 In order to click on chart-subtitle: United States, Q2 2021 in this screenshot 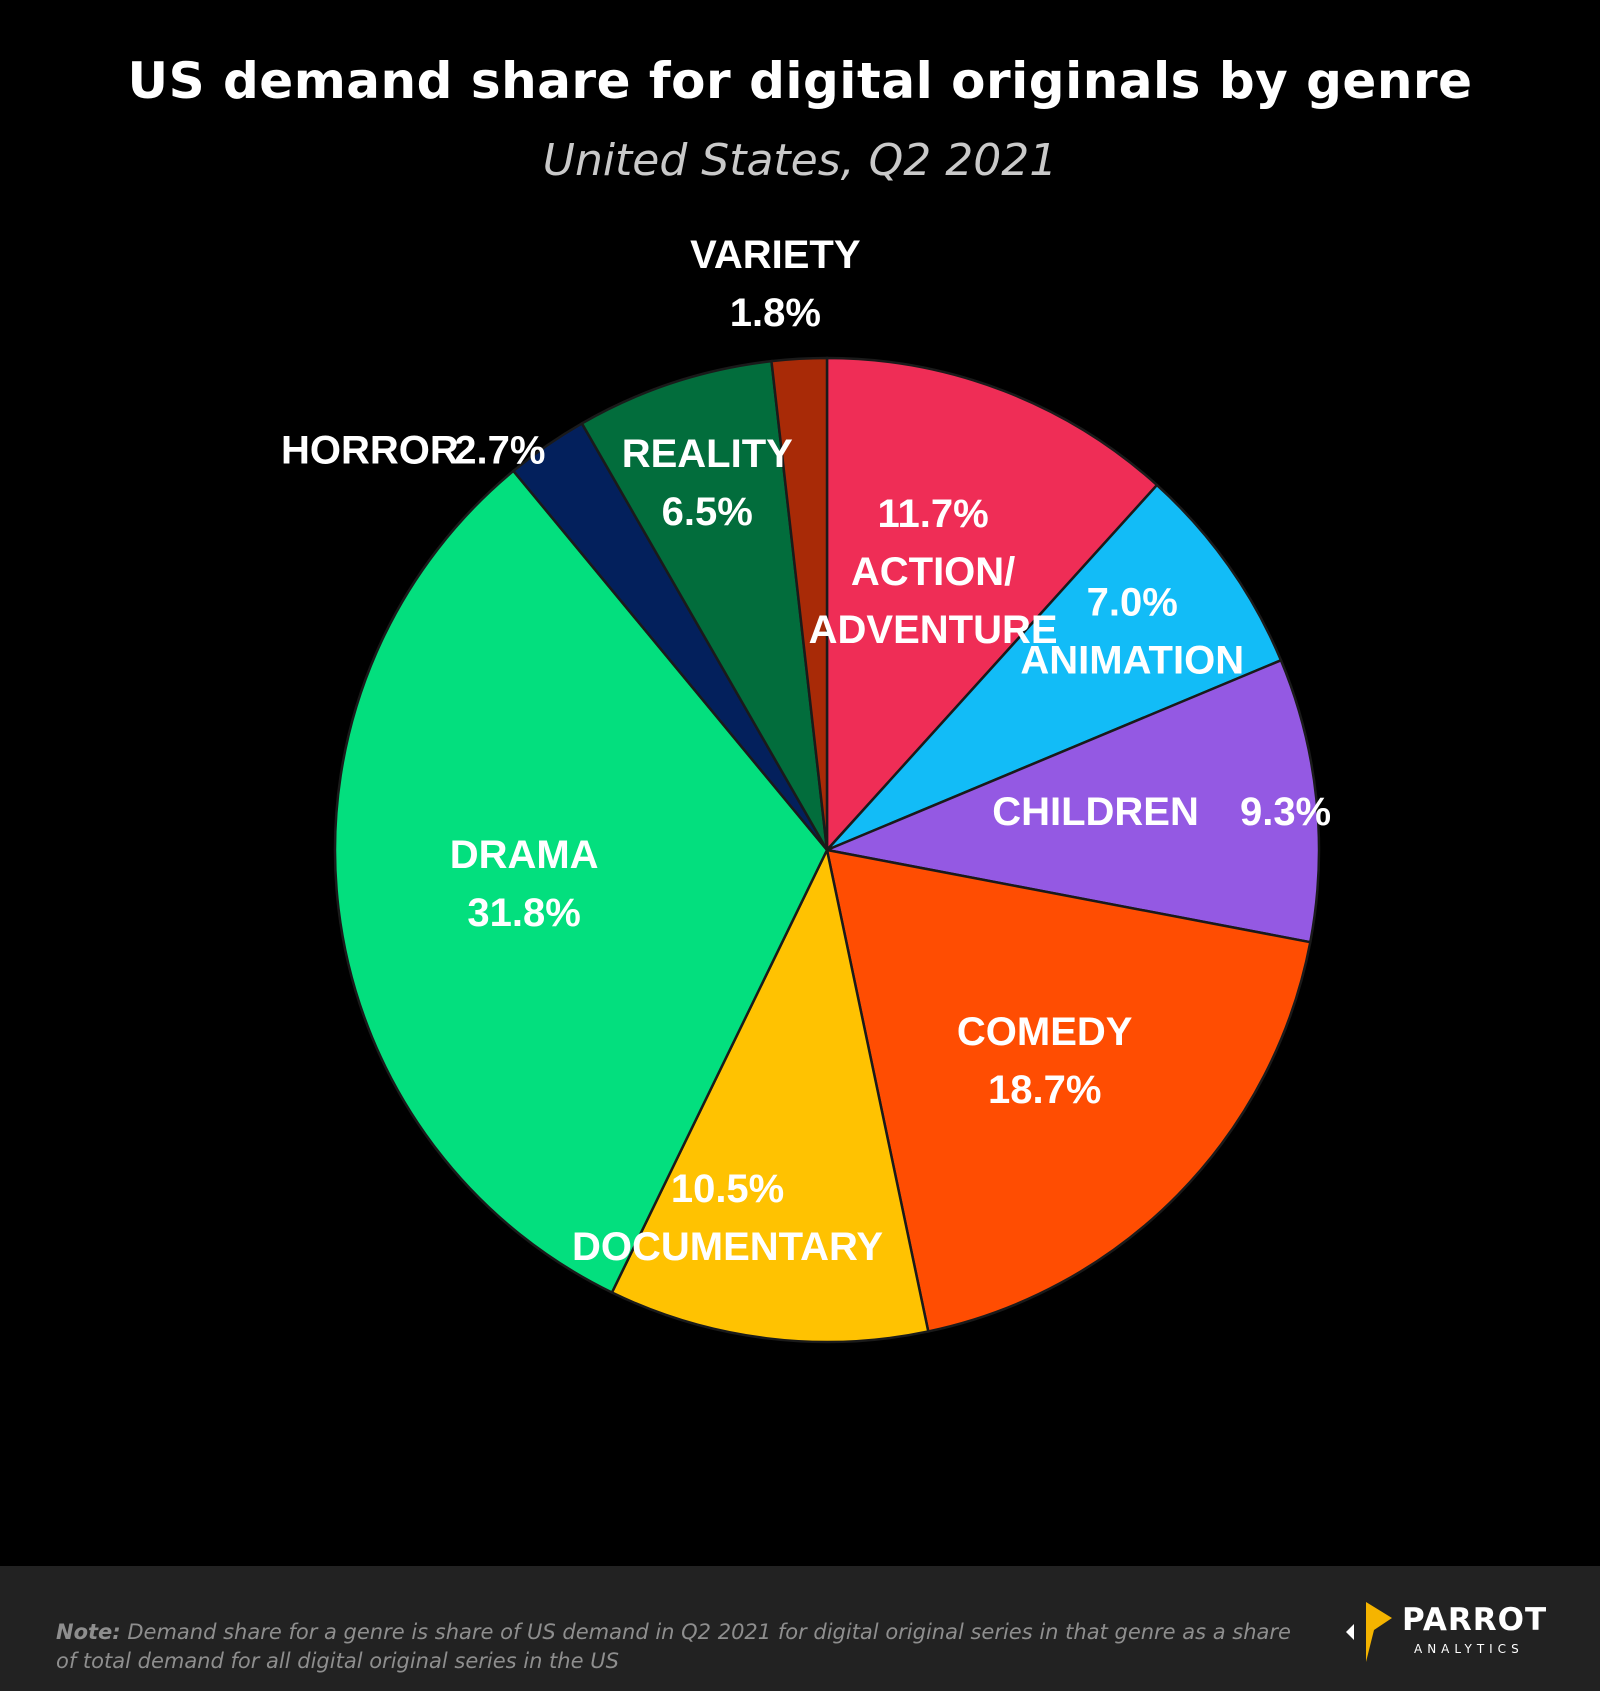, I will do `click(800, 160)`.